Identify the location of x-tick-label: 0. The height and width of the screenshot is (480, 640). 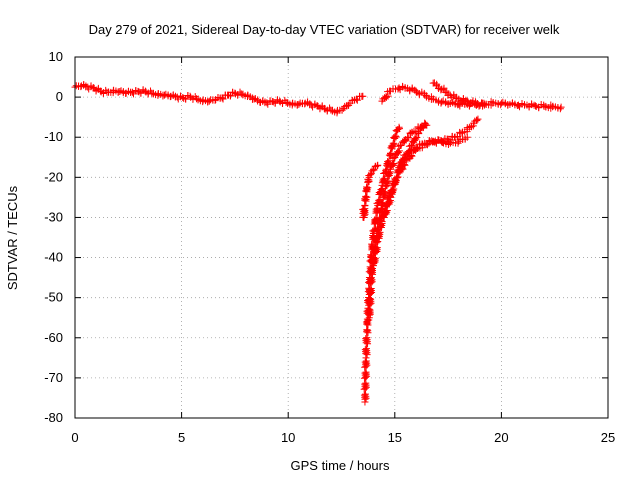
(74, 437).